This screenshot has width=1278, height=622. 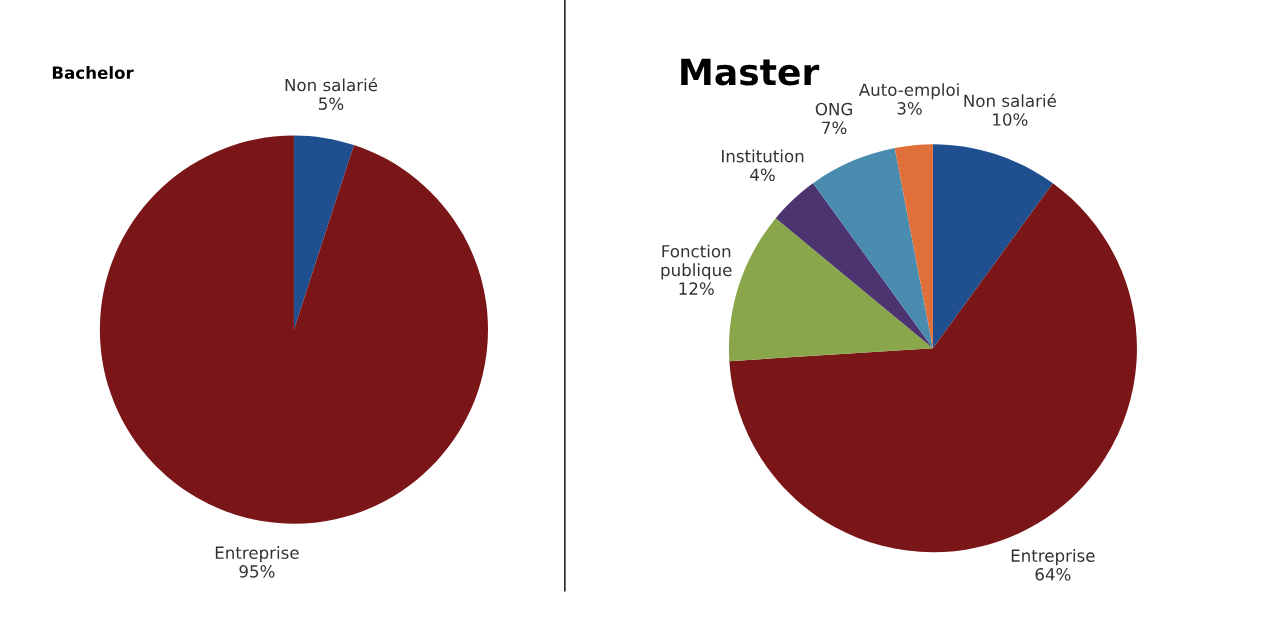 What do you see at coordinates (908, 91) in the screenshot?
I see `slice-label: Auto-emploi` at bounding box center [908, 91].